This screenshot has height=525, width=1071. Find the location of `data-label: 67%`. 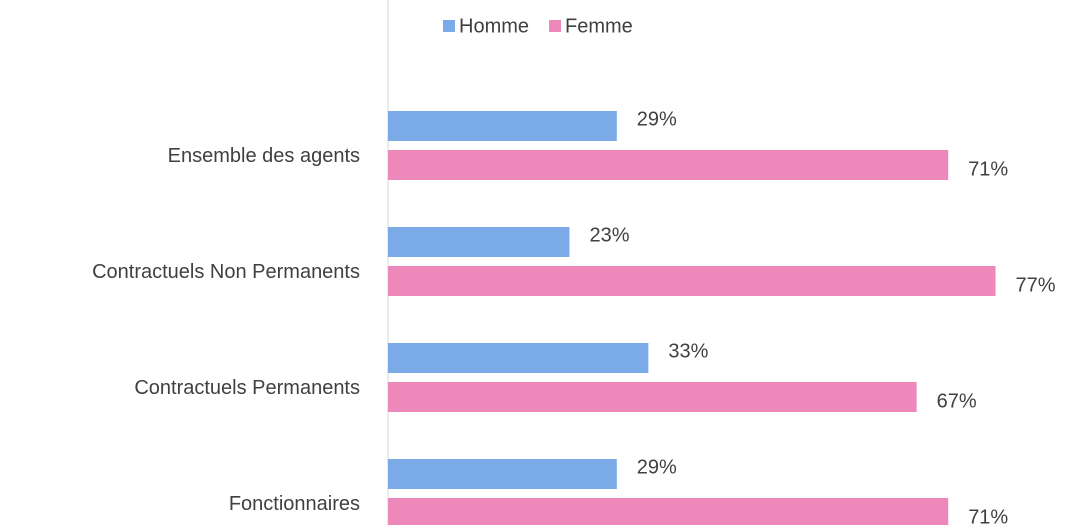

data-label: 67% is located at coordinates (957, 401).